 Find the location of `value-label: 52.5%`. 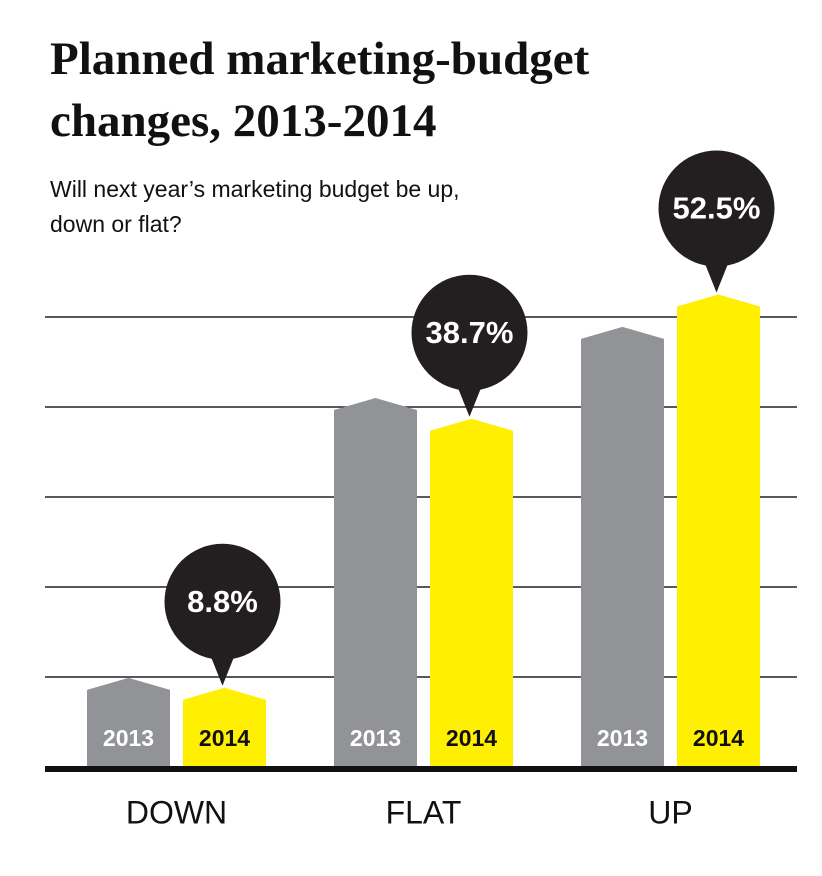

value-label: 52.5% is located at coordinates (717, 208).